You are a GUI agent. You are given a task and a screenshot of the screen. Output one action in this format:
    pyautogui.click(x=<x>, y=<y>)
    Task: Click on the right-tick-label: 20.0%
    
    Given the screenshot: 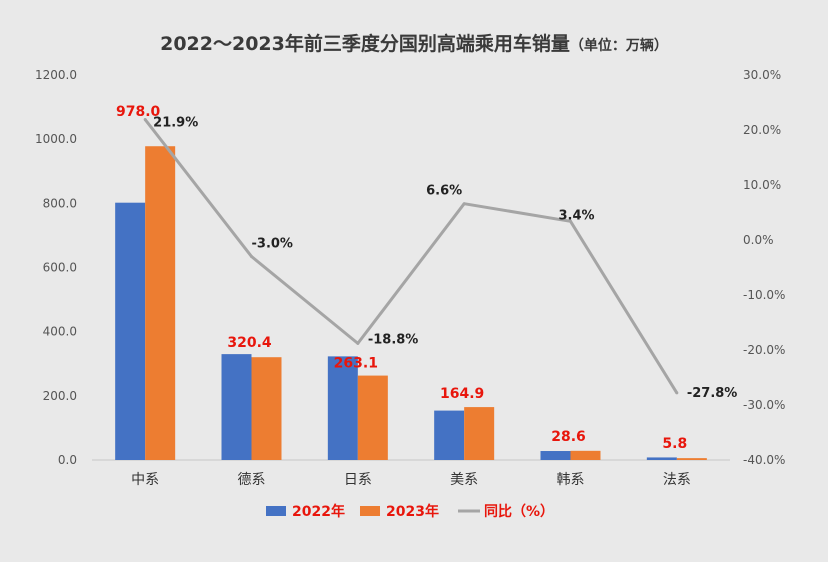 What is the action you would take?
    pyautogui.click(x=762, y=130)
    